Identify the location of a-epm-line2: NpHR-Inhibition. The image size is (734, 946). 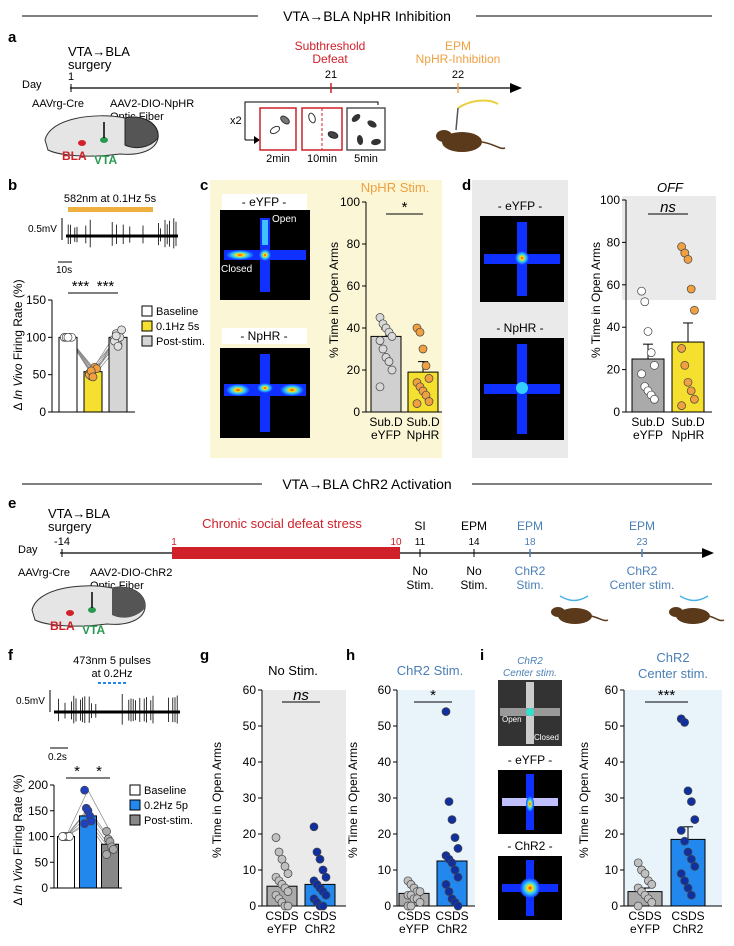
(458, 59).